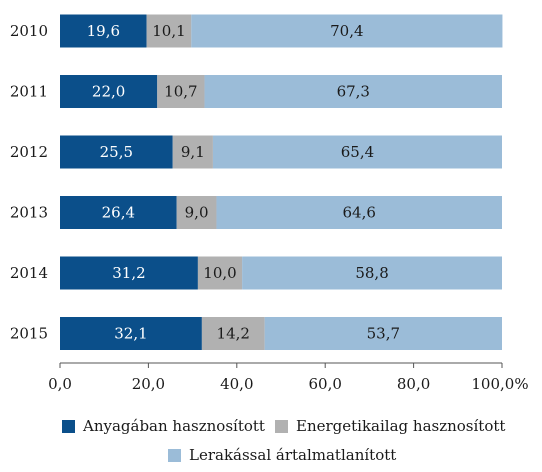 The width and height of the screenshot is (542, 472). Describe the element at coordinates (29, 273) in the screenshot. I see `category-label-2014: 2014` at that location.